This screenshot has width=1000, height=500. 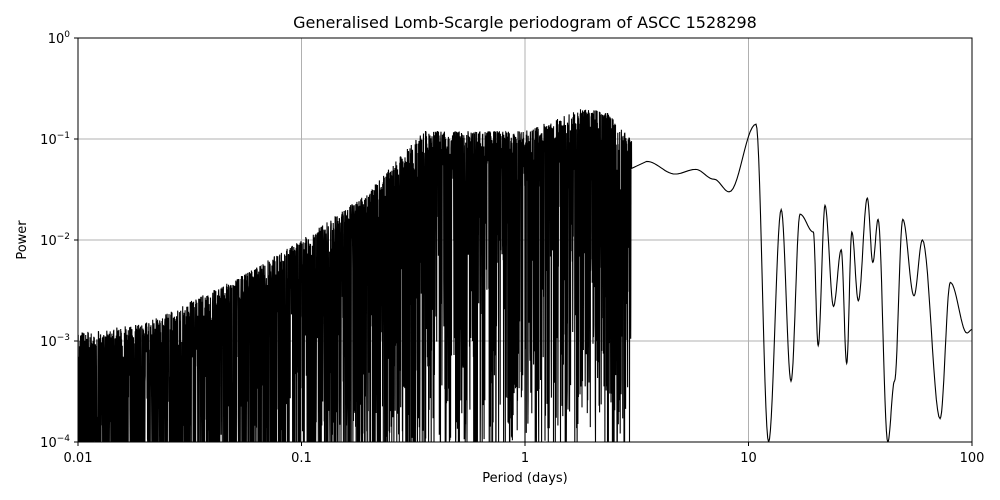 What do you see at coordinates (748, 458) in the screenshot?
I see `x-tick-label: 10` at bounding box center [748, 458].